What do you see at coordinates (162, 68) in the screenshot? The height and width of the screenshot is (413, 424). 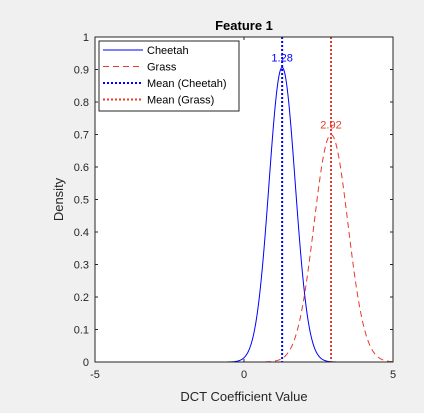 I see `legend-label-grass: Grass` at bounding box center [162, 68].